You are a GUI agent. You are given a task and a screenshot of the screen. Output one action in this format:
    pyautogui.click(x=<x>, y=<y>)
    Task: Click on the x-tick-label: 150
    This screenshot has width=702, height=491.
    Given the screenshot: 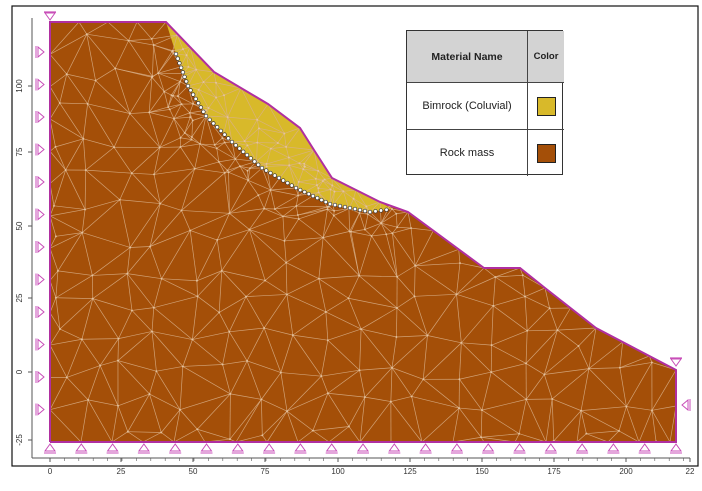 What is the action you would take?
    pyautogui.click(x=482, y=471)
    